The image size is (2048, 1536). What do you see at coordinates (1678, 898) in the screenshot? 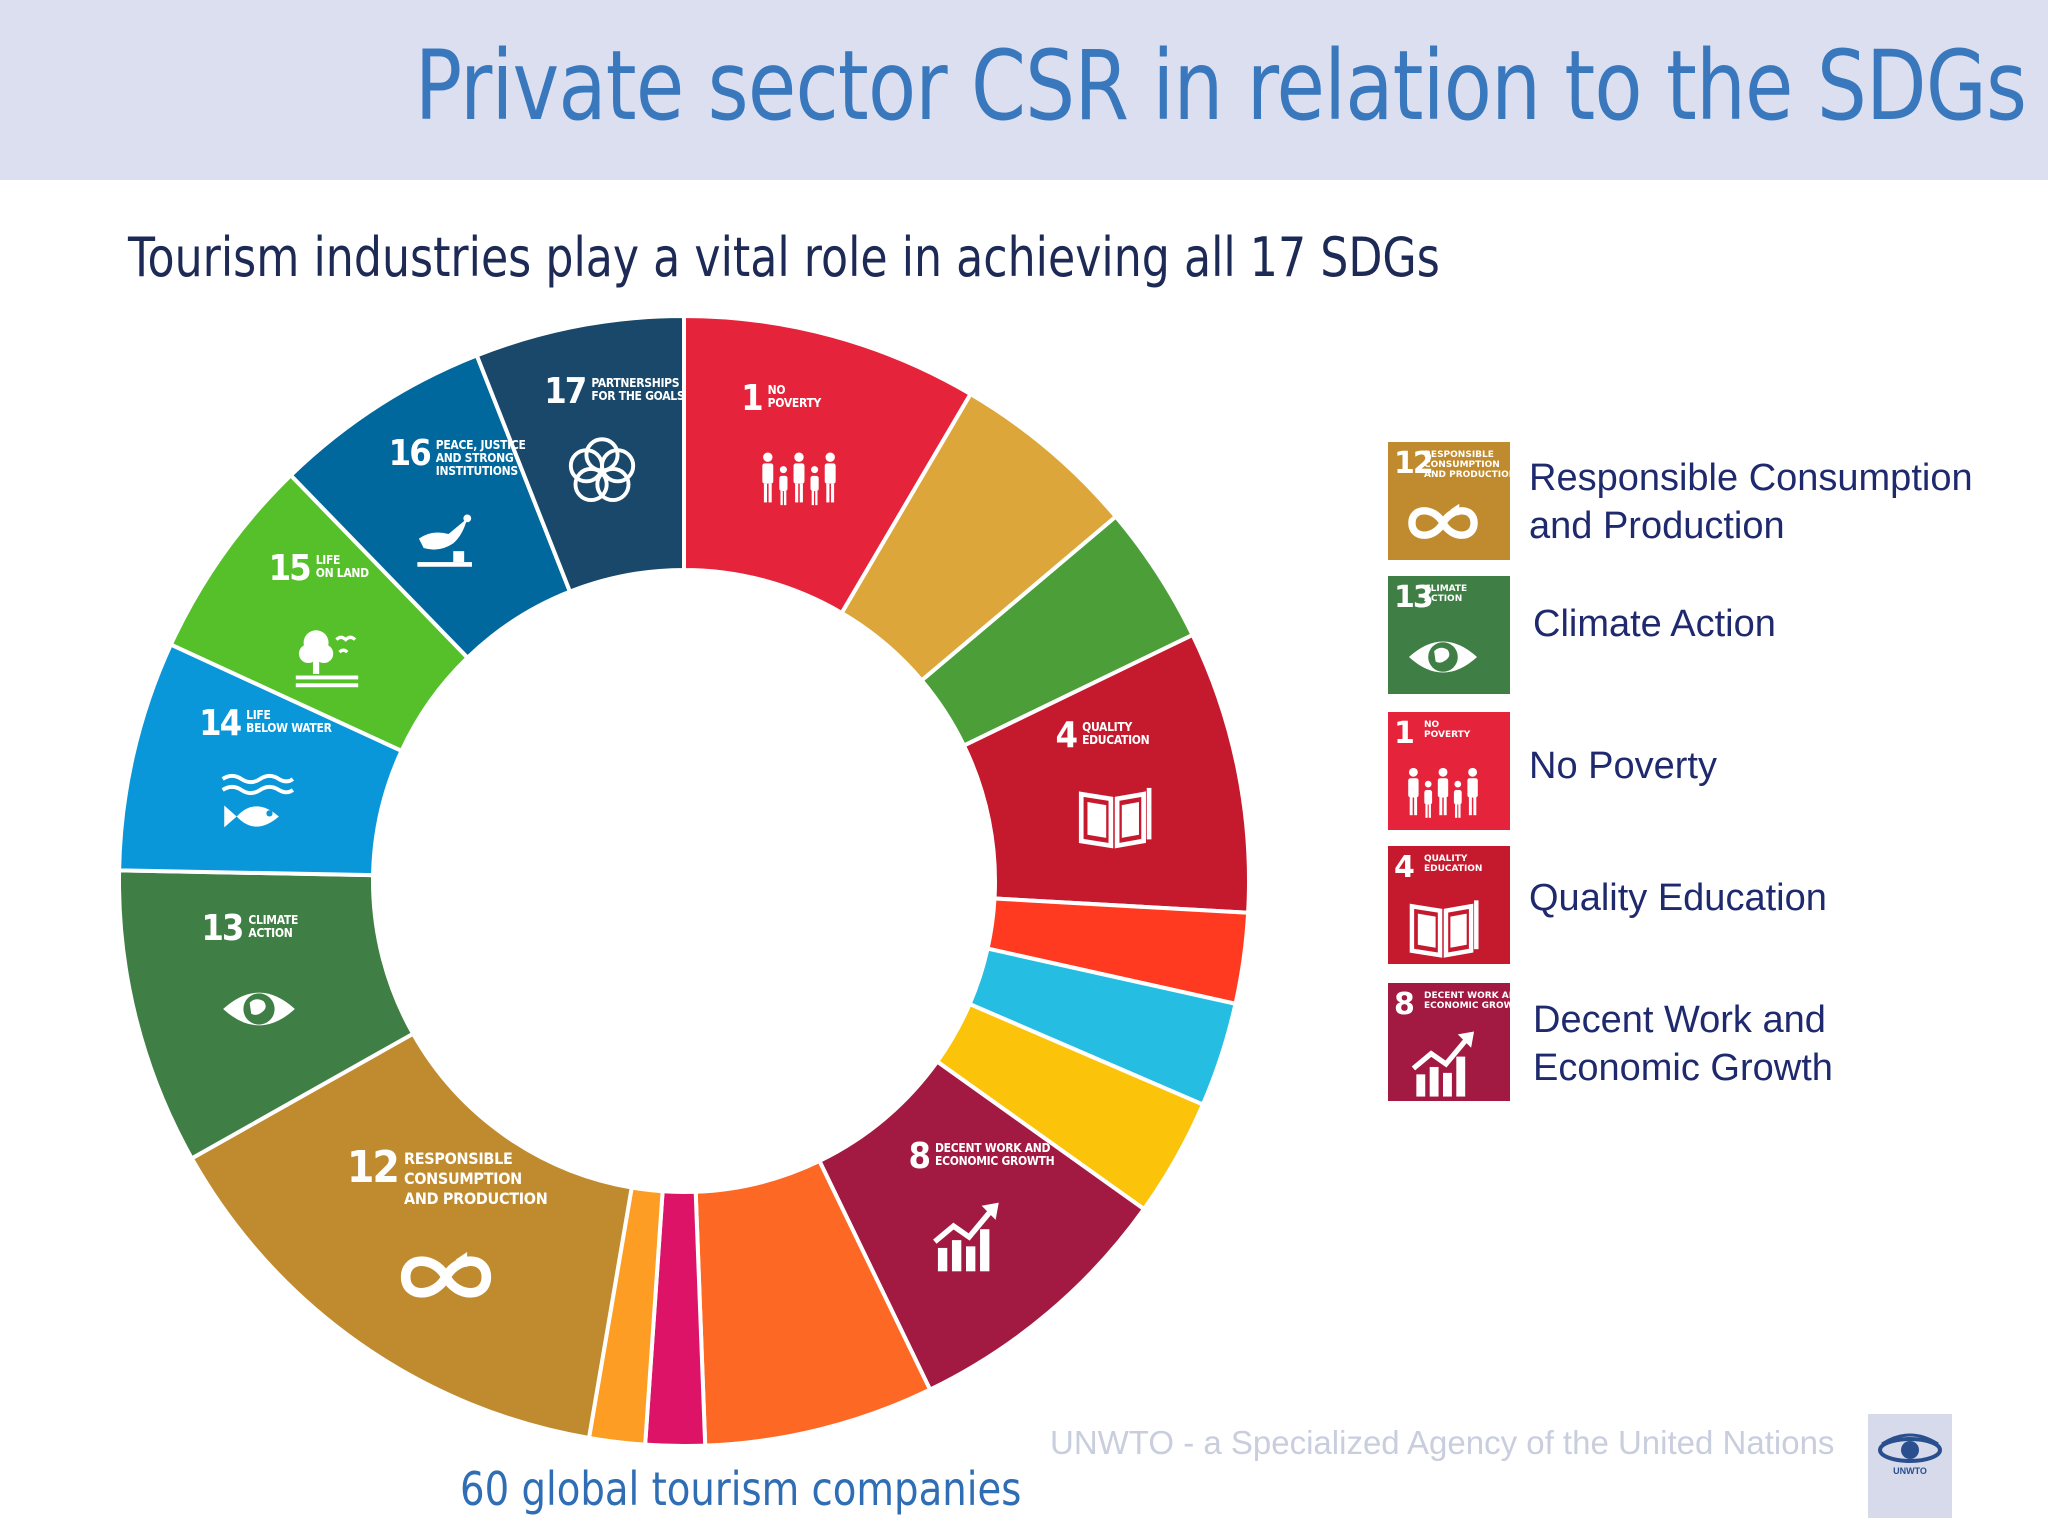
I see `legend-label: Quality Education` at bounding box center [1678, 898].